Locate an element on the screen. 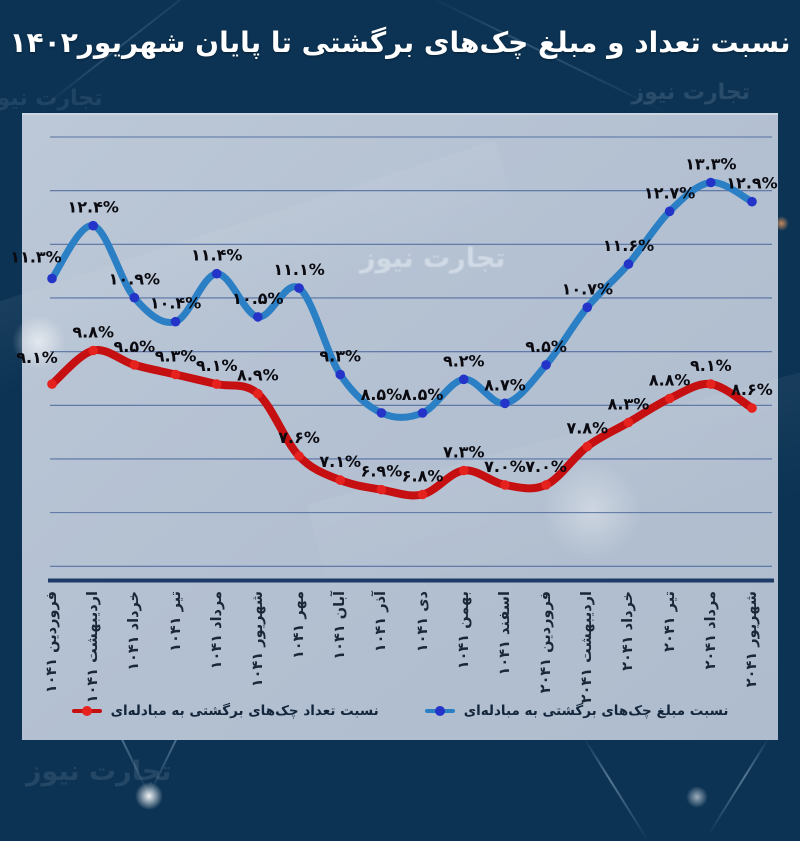 The width and height of the screenshot is (800, 841). x-axis-label: خرداد ۱۴۰۱ is located at coordinates (134, 631).